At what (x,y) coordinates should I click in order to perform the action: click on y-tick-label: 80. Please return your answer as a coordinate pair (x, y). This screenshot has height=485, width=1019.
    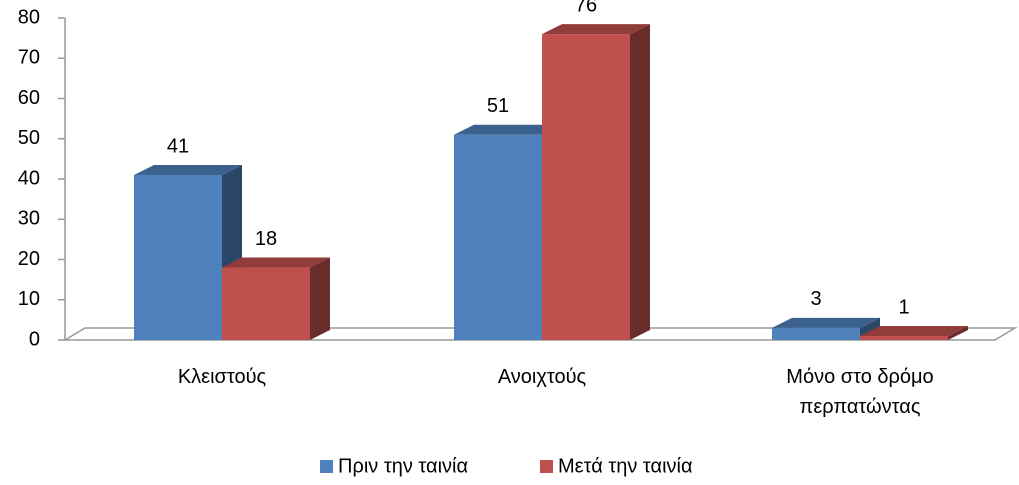
    Looking at the image, I should click on (29, 17).